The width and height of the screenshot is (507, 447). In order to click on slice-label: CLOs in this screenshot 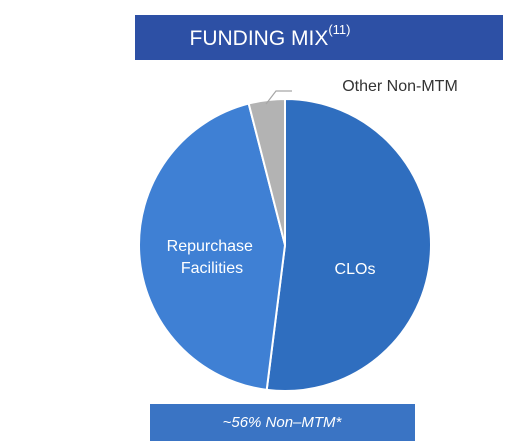, I will do `click(355, 269)`.